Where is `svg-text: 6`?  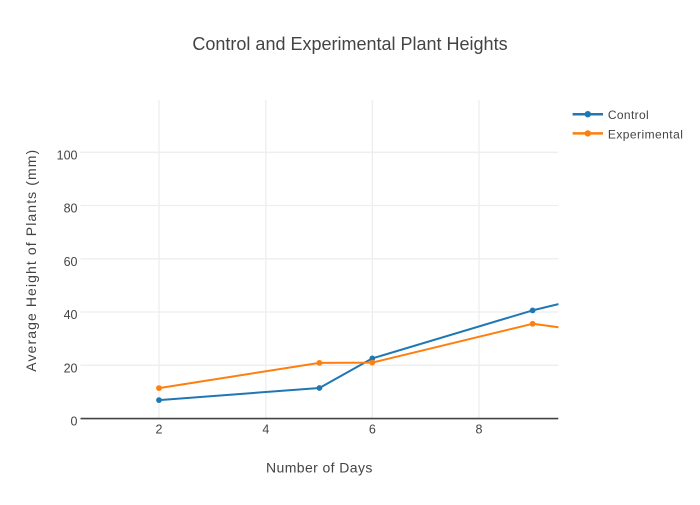
svg-text: 6 is located at coordinates (372, 430).